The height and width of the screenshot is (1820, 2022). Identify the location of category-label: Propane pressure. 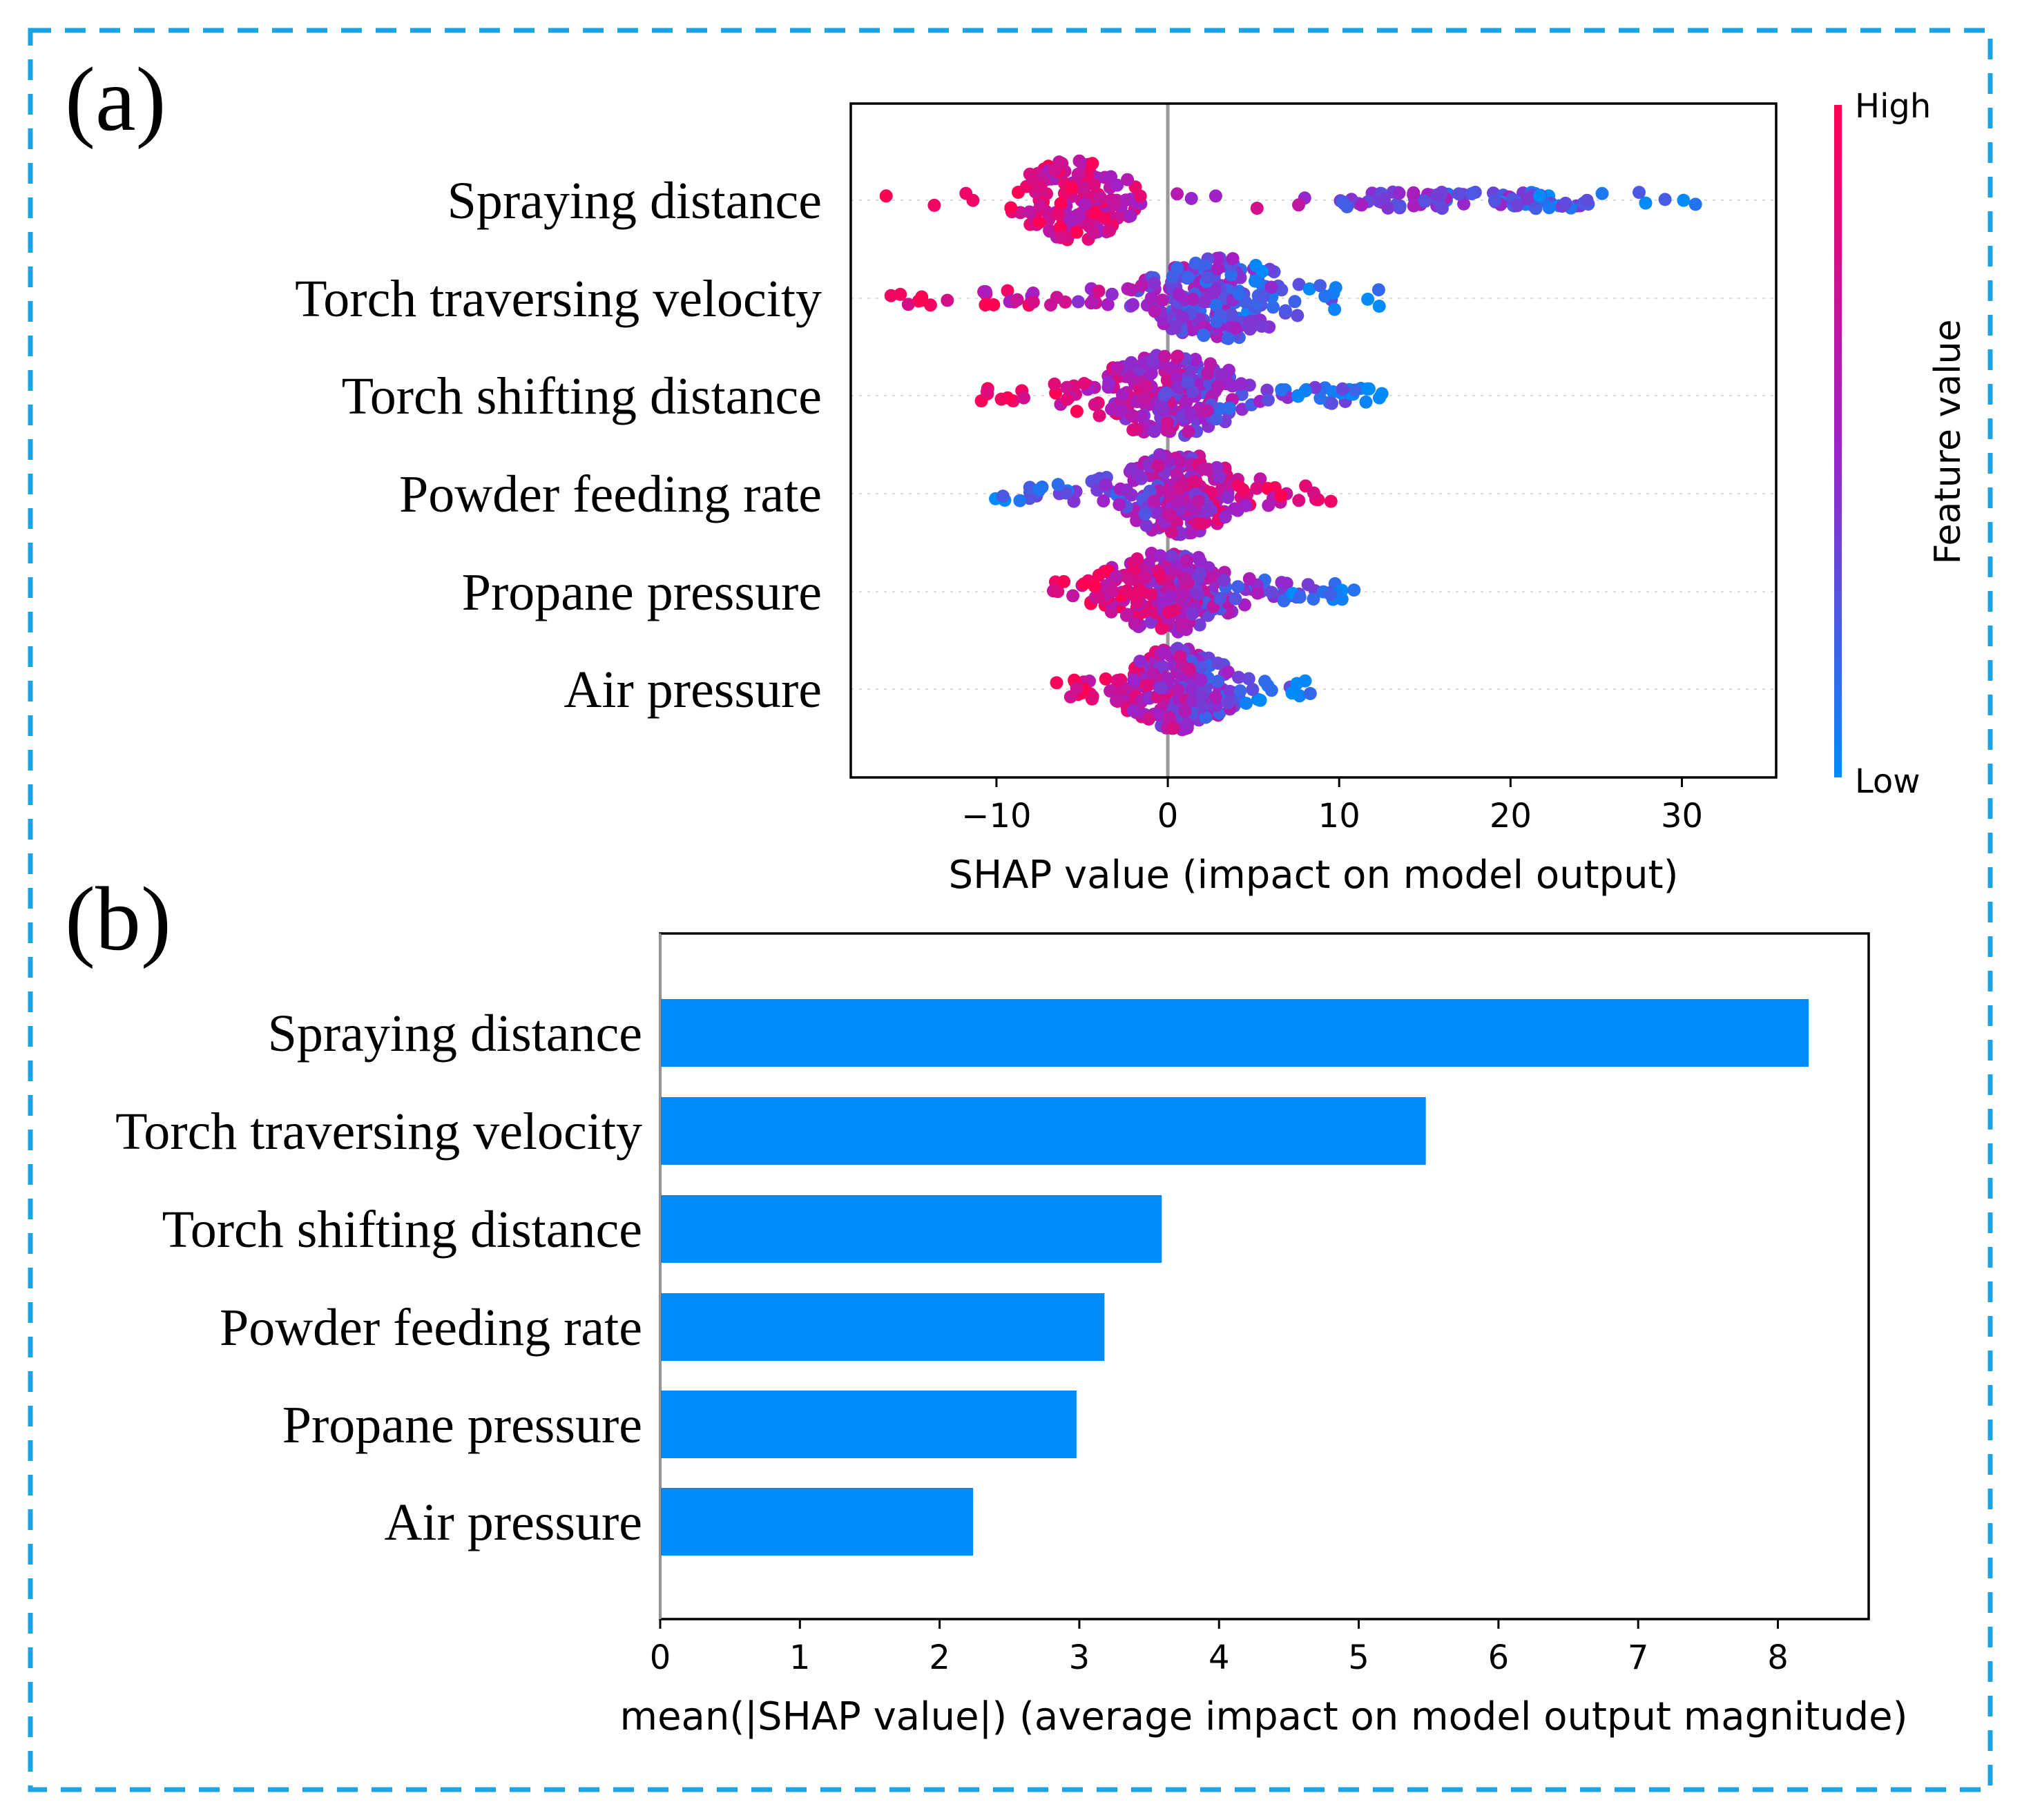
(462, 1425).